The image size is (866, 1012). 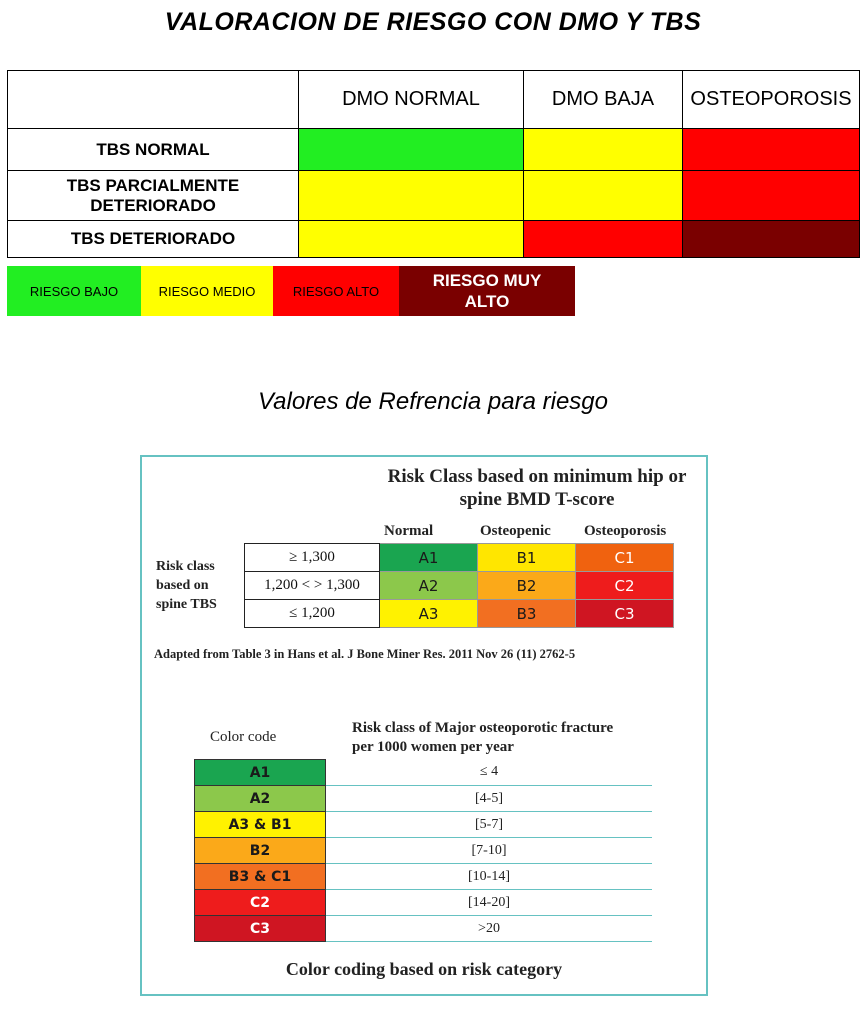 I want to click on risk-class-cell: C3, so click(x=624, y=613).